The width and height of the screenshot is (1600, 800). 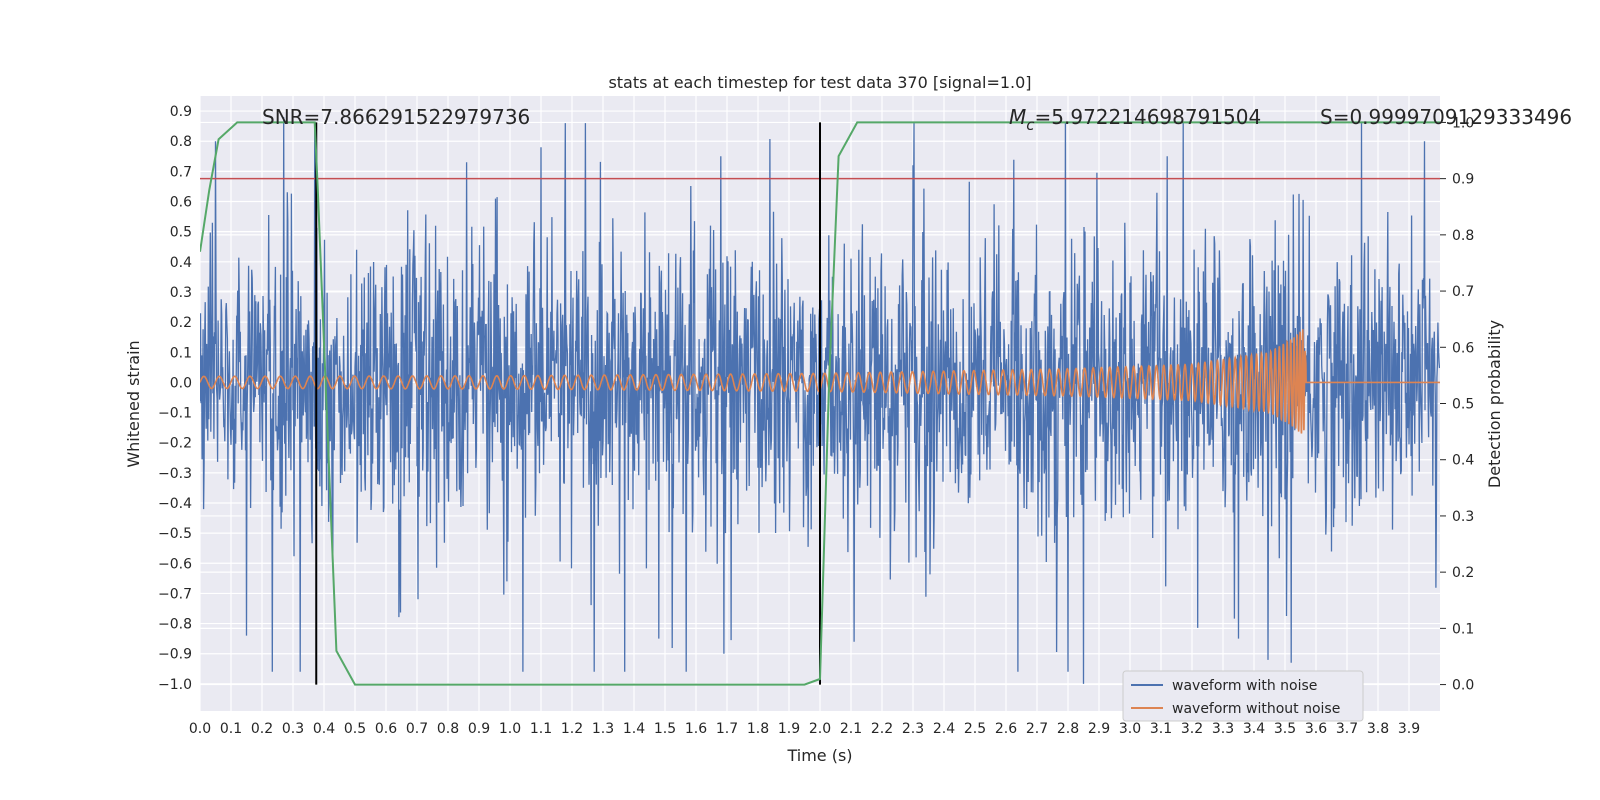 I want to click on x-tick-label: 3.0, so click(x=1130, y=729).